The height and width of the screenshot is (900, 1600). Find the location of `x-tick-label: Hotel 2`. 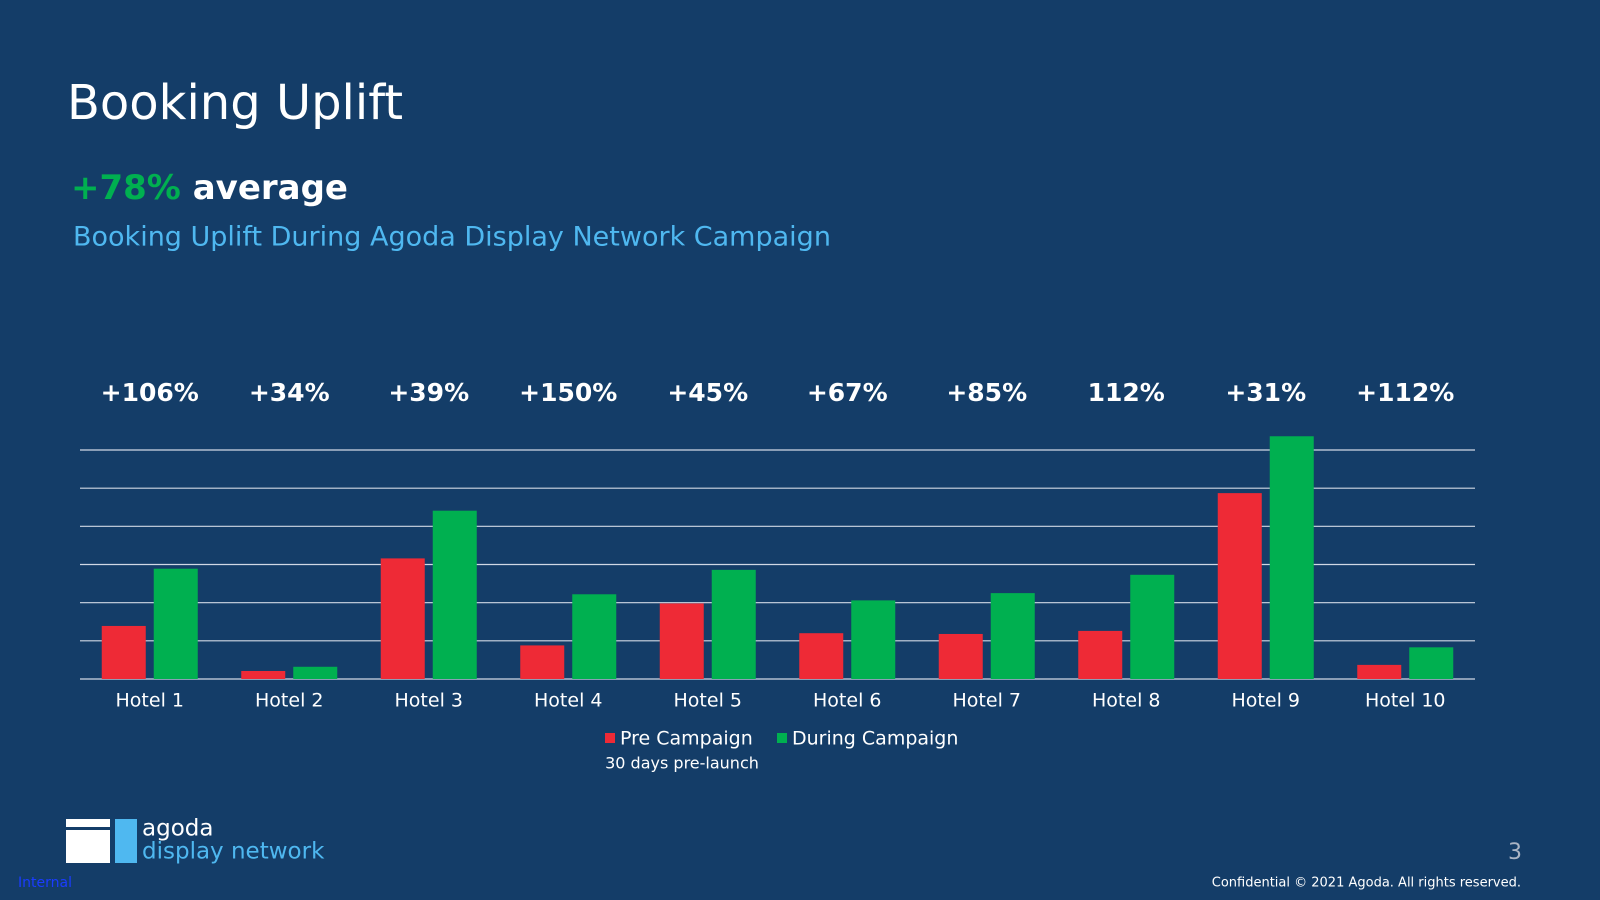

x-tick-label: Hotel 2 is located at coordinates (289, 701).